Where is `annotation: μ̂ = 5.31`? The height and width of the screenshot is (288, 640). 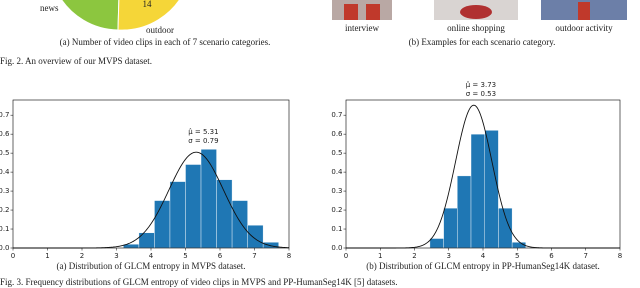 annotation: μ̂ = 5.31 is located at coordinates (203, 132).